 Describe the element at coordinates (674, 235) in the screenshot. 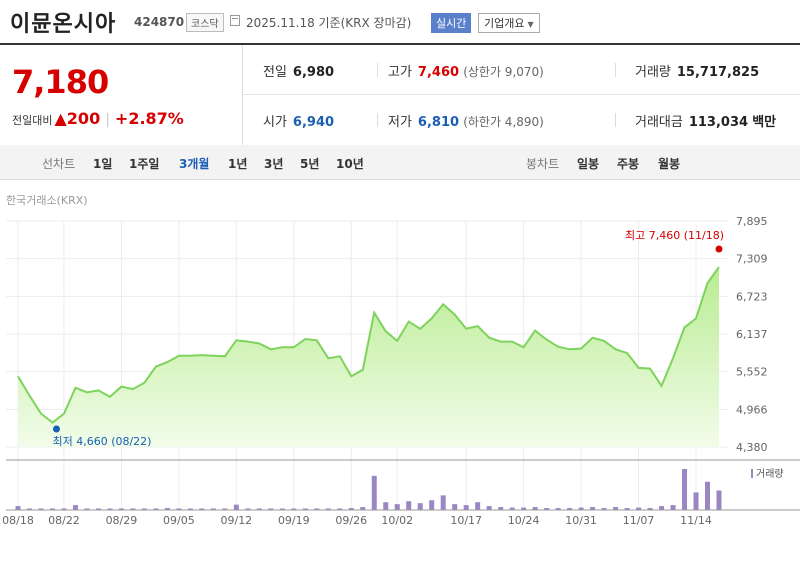

I see `max-annotation: 최고 7,460 (11/18)` at that location.